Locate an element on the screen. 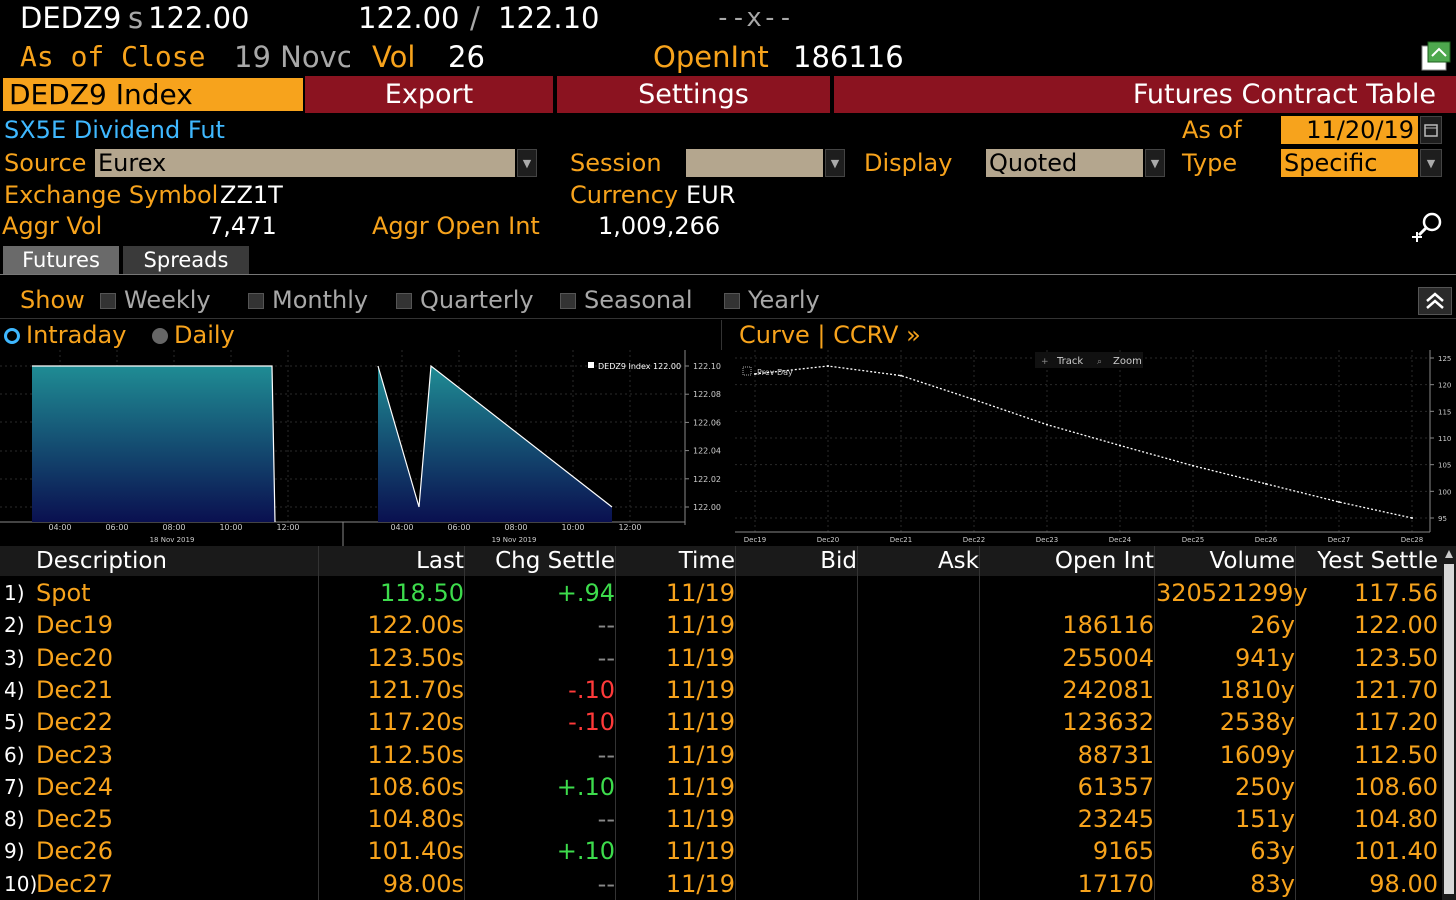  aggr-vol-label: Aggr Vol is located at coordinates (52, 226).